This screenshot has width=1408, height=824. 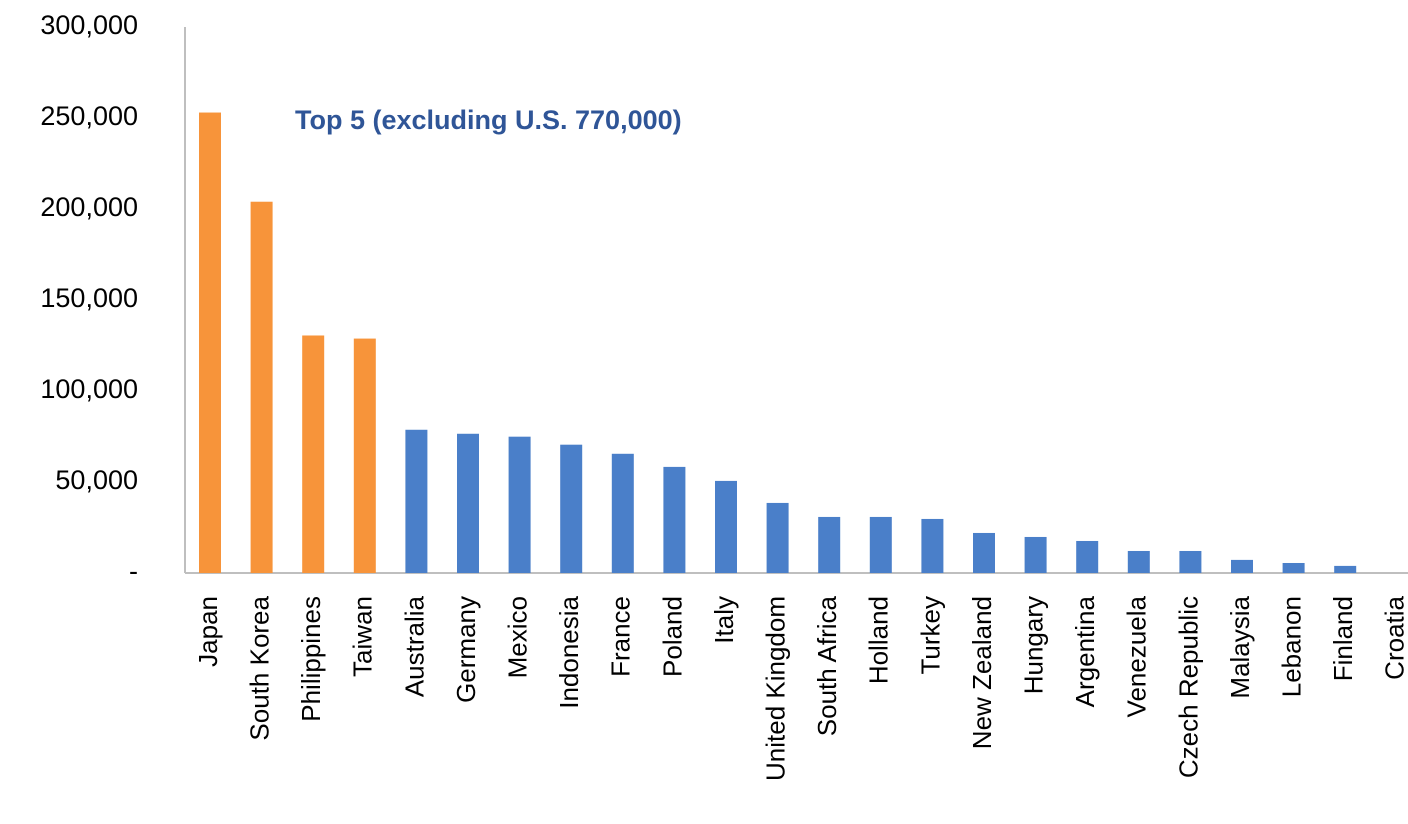 What do you see at coordinates (89, 389) in the screenshot?
I see `y-tick-label: 100,000` at bounding box center [89, 389].